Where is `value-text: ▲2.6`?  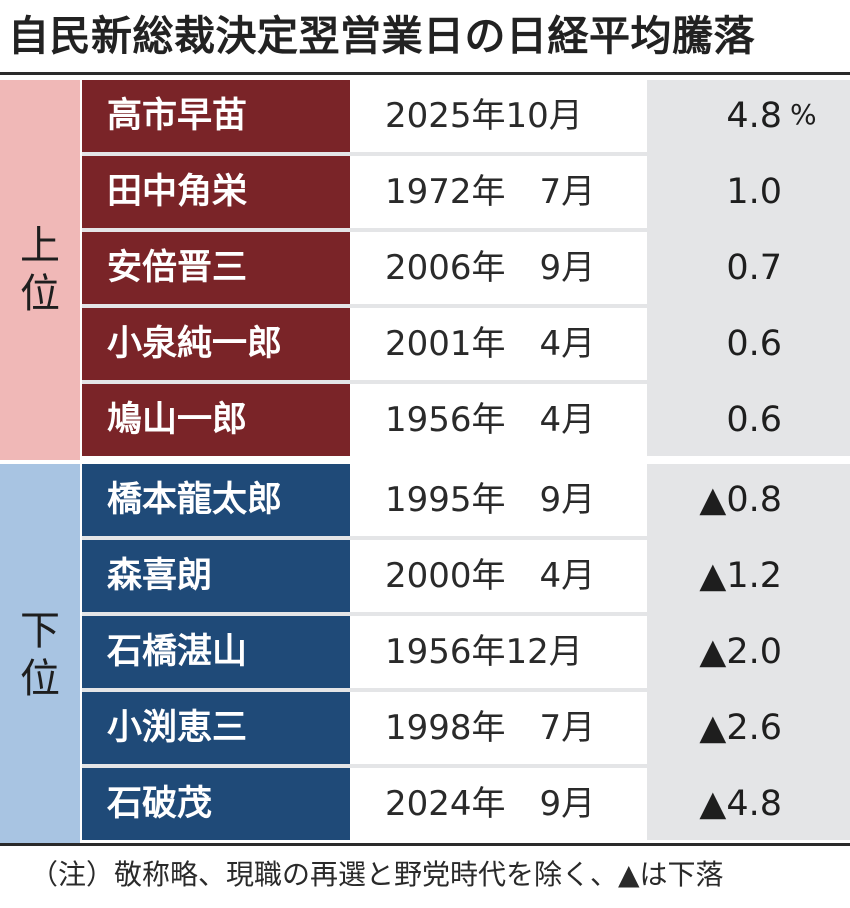
value-text: ▲2.6 is located at coordinates (740, 728).